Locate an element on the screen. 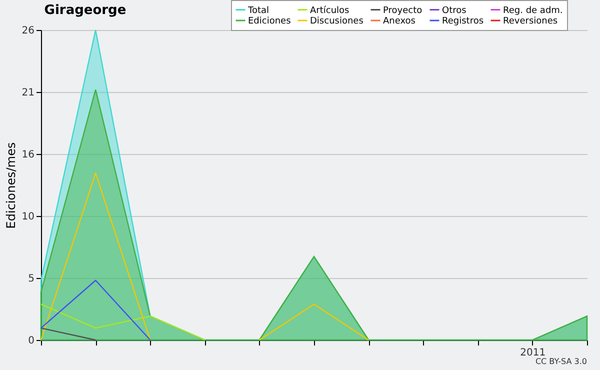 This screenshot has width=600, height=370. legend-label: Ediciones is located at coordinates (270, 21).